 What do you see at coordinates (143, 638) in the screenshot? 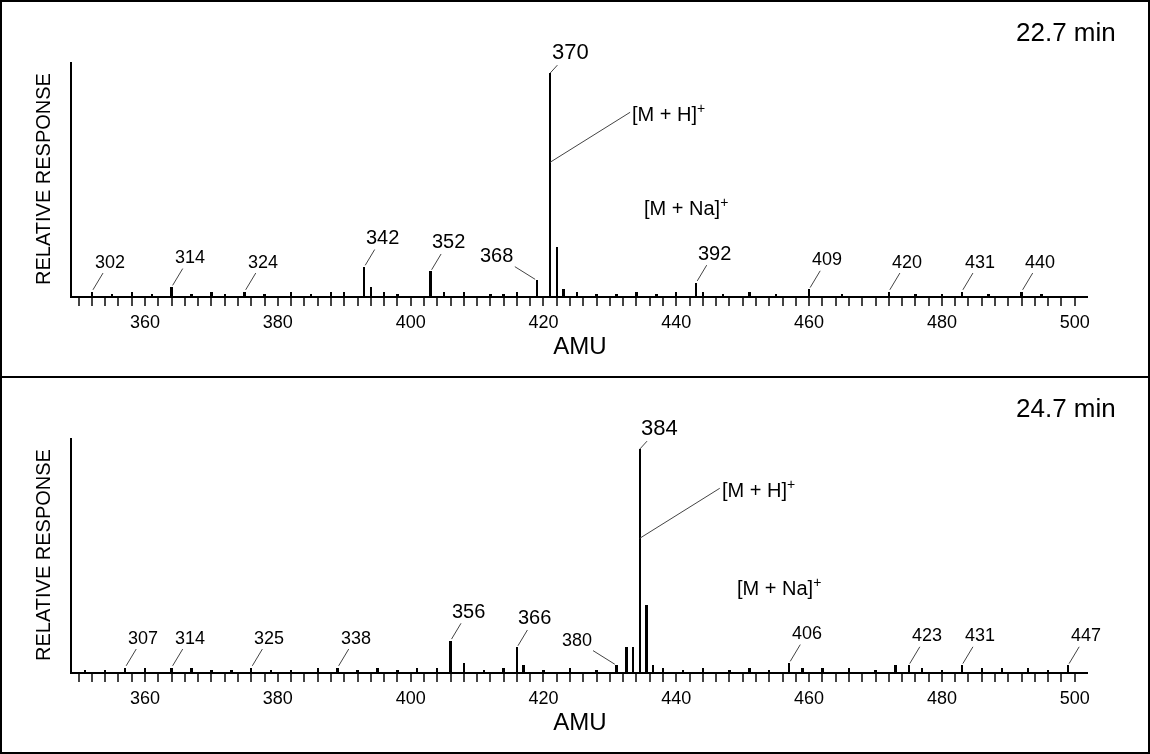
I see `annotation: 307` at bounding box center [143, 638].